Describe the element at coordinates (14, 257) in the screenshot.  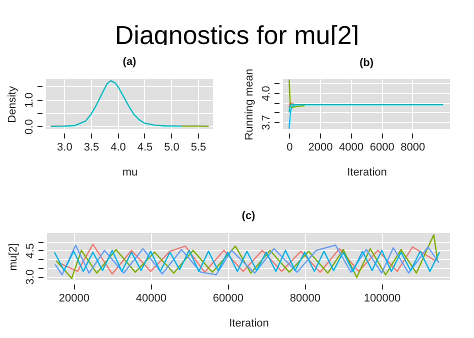
I see `y-axis-title: mu[2]` at that location.